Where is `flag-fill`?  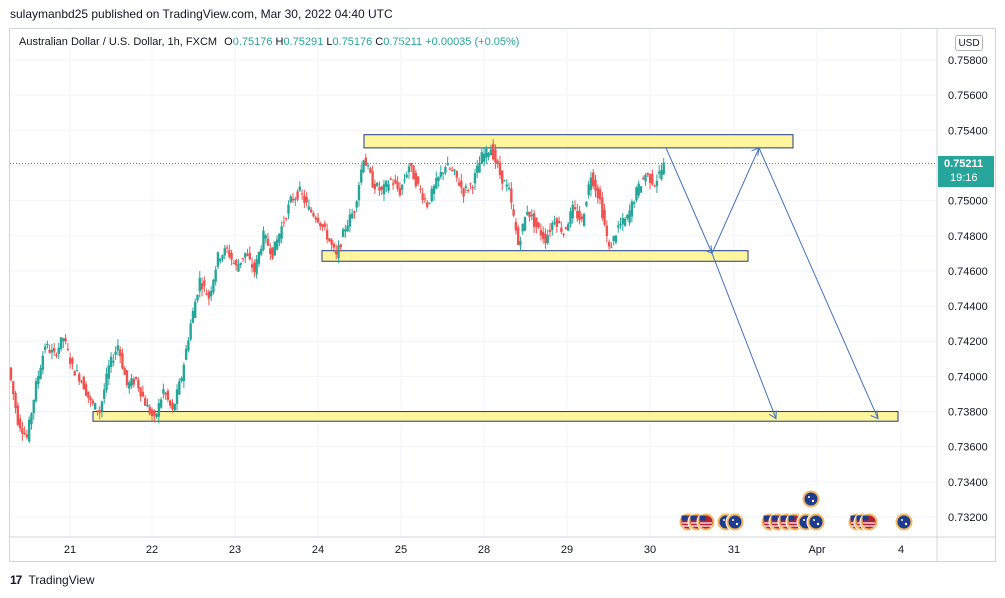
flag-fill is located at coordinates (816, 522).